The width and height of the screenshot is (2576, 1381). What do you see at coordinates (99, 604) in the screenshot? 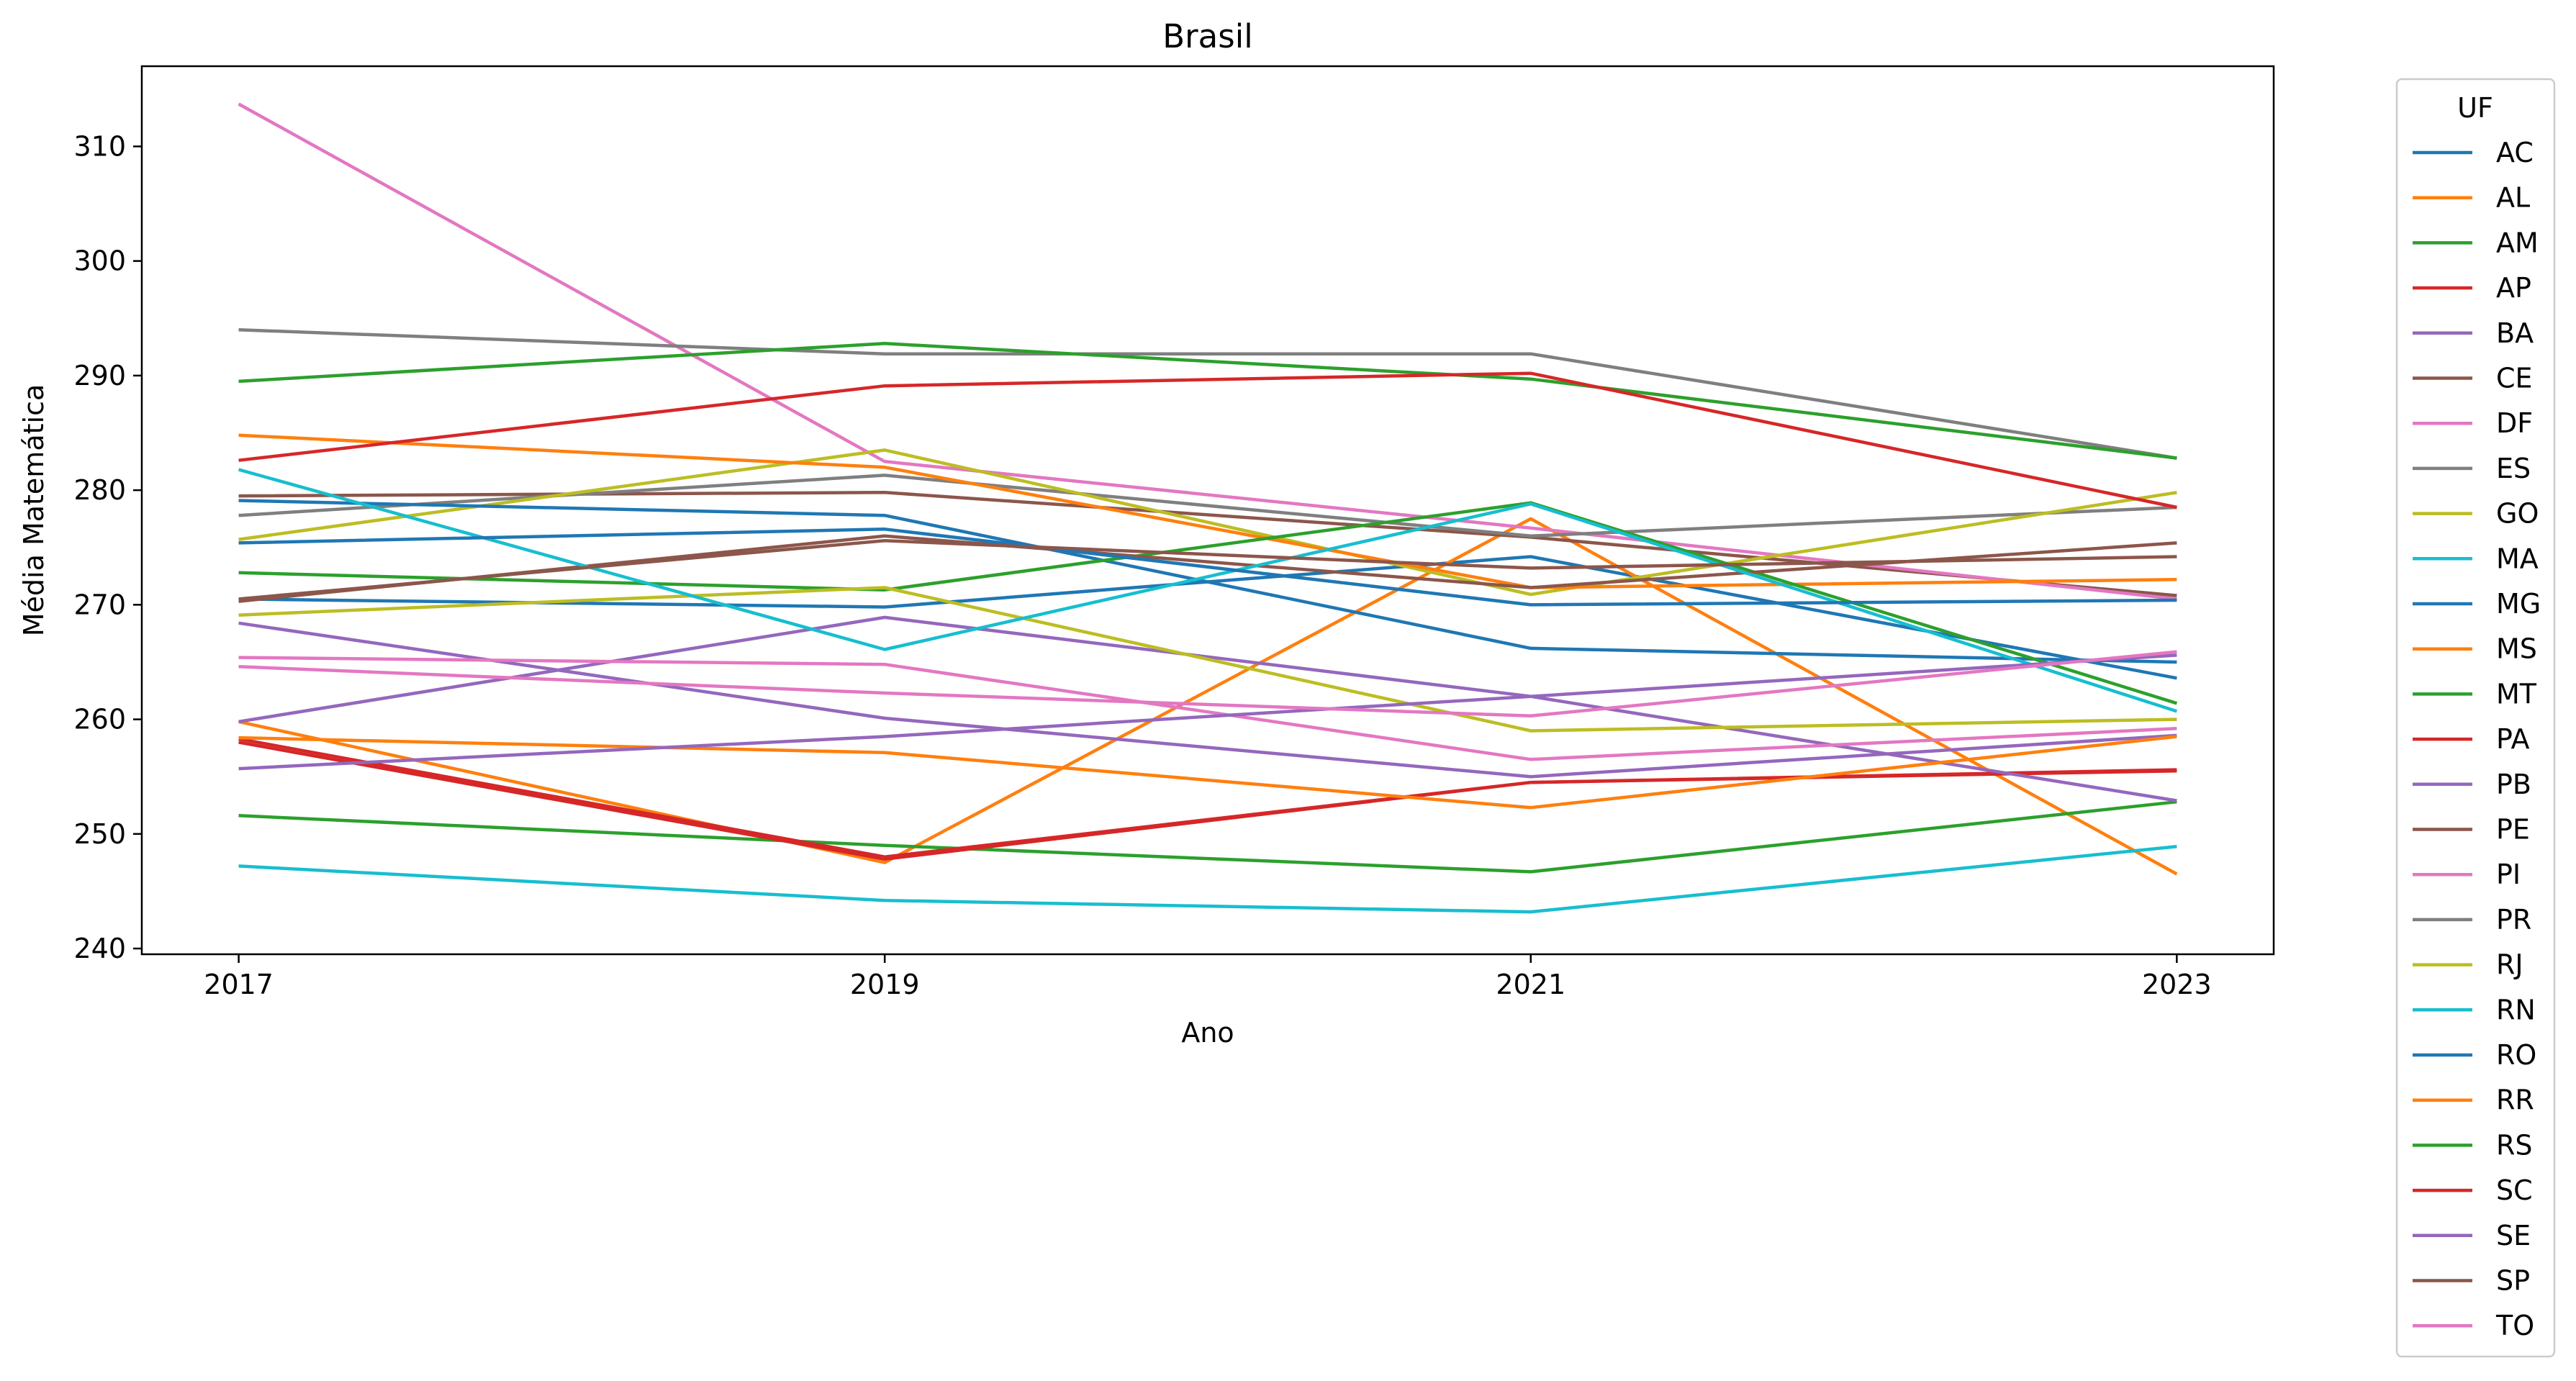
I see `y-tick-label: 270` at bounding box center [99, 604].